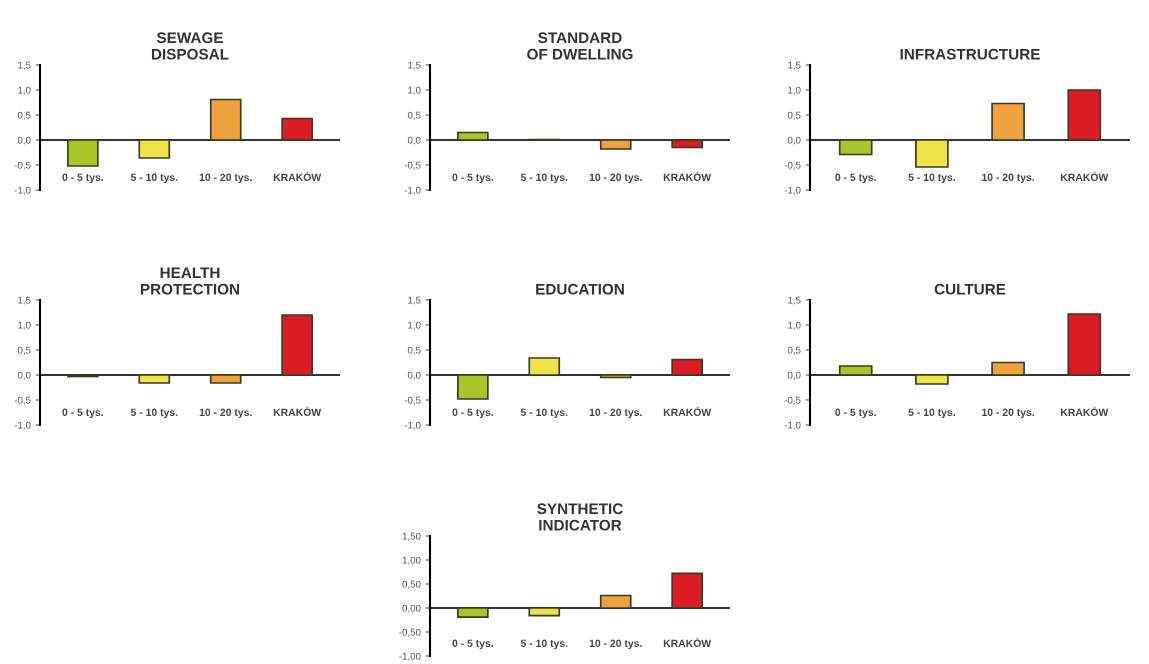 Image resolution: width=1149 pixels, height=664 pixels. What do you see at coordinates (411, 560) in the screenshot?
I see `y-tick-label: 1,00` at bounding box center [411, 560].